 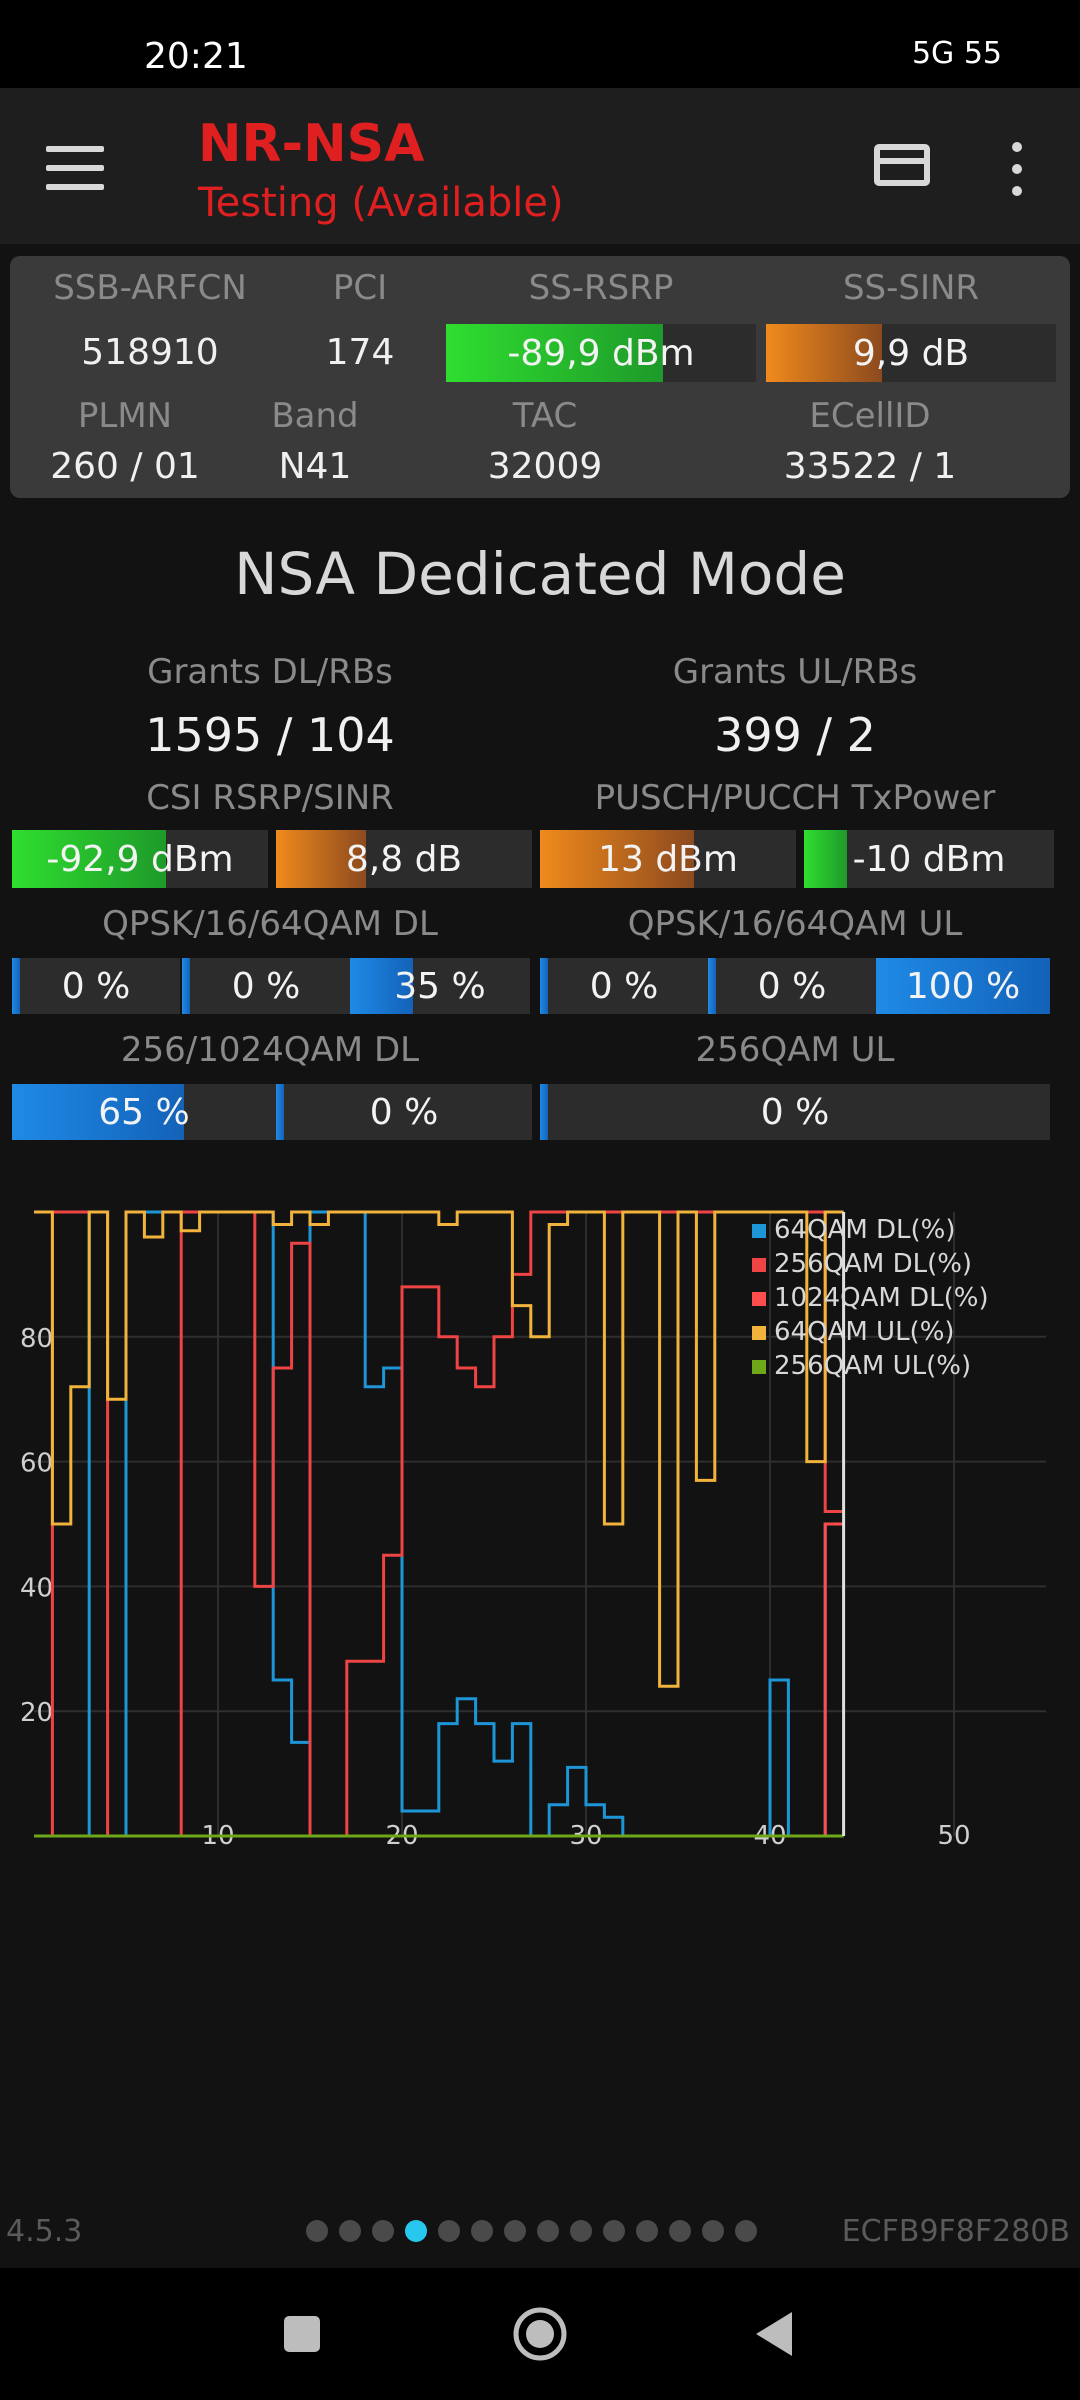 I want to click on qam1024-dl-value: 0 %, so click(x=404, y=1112).